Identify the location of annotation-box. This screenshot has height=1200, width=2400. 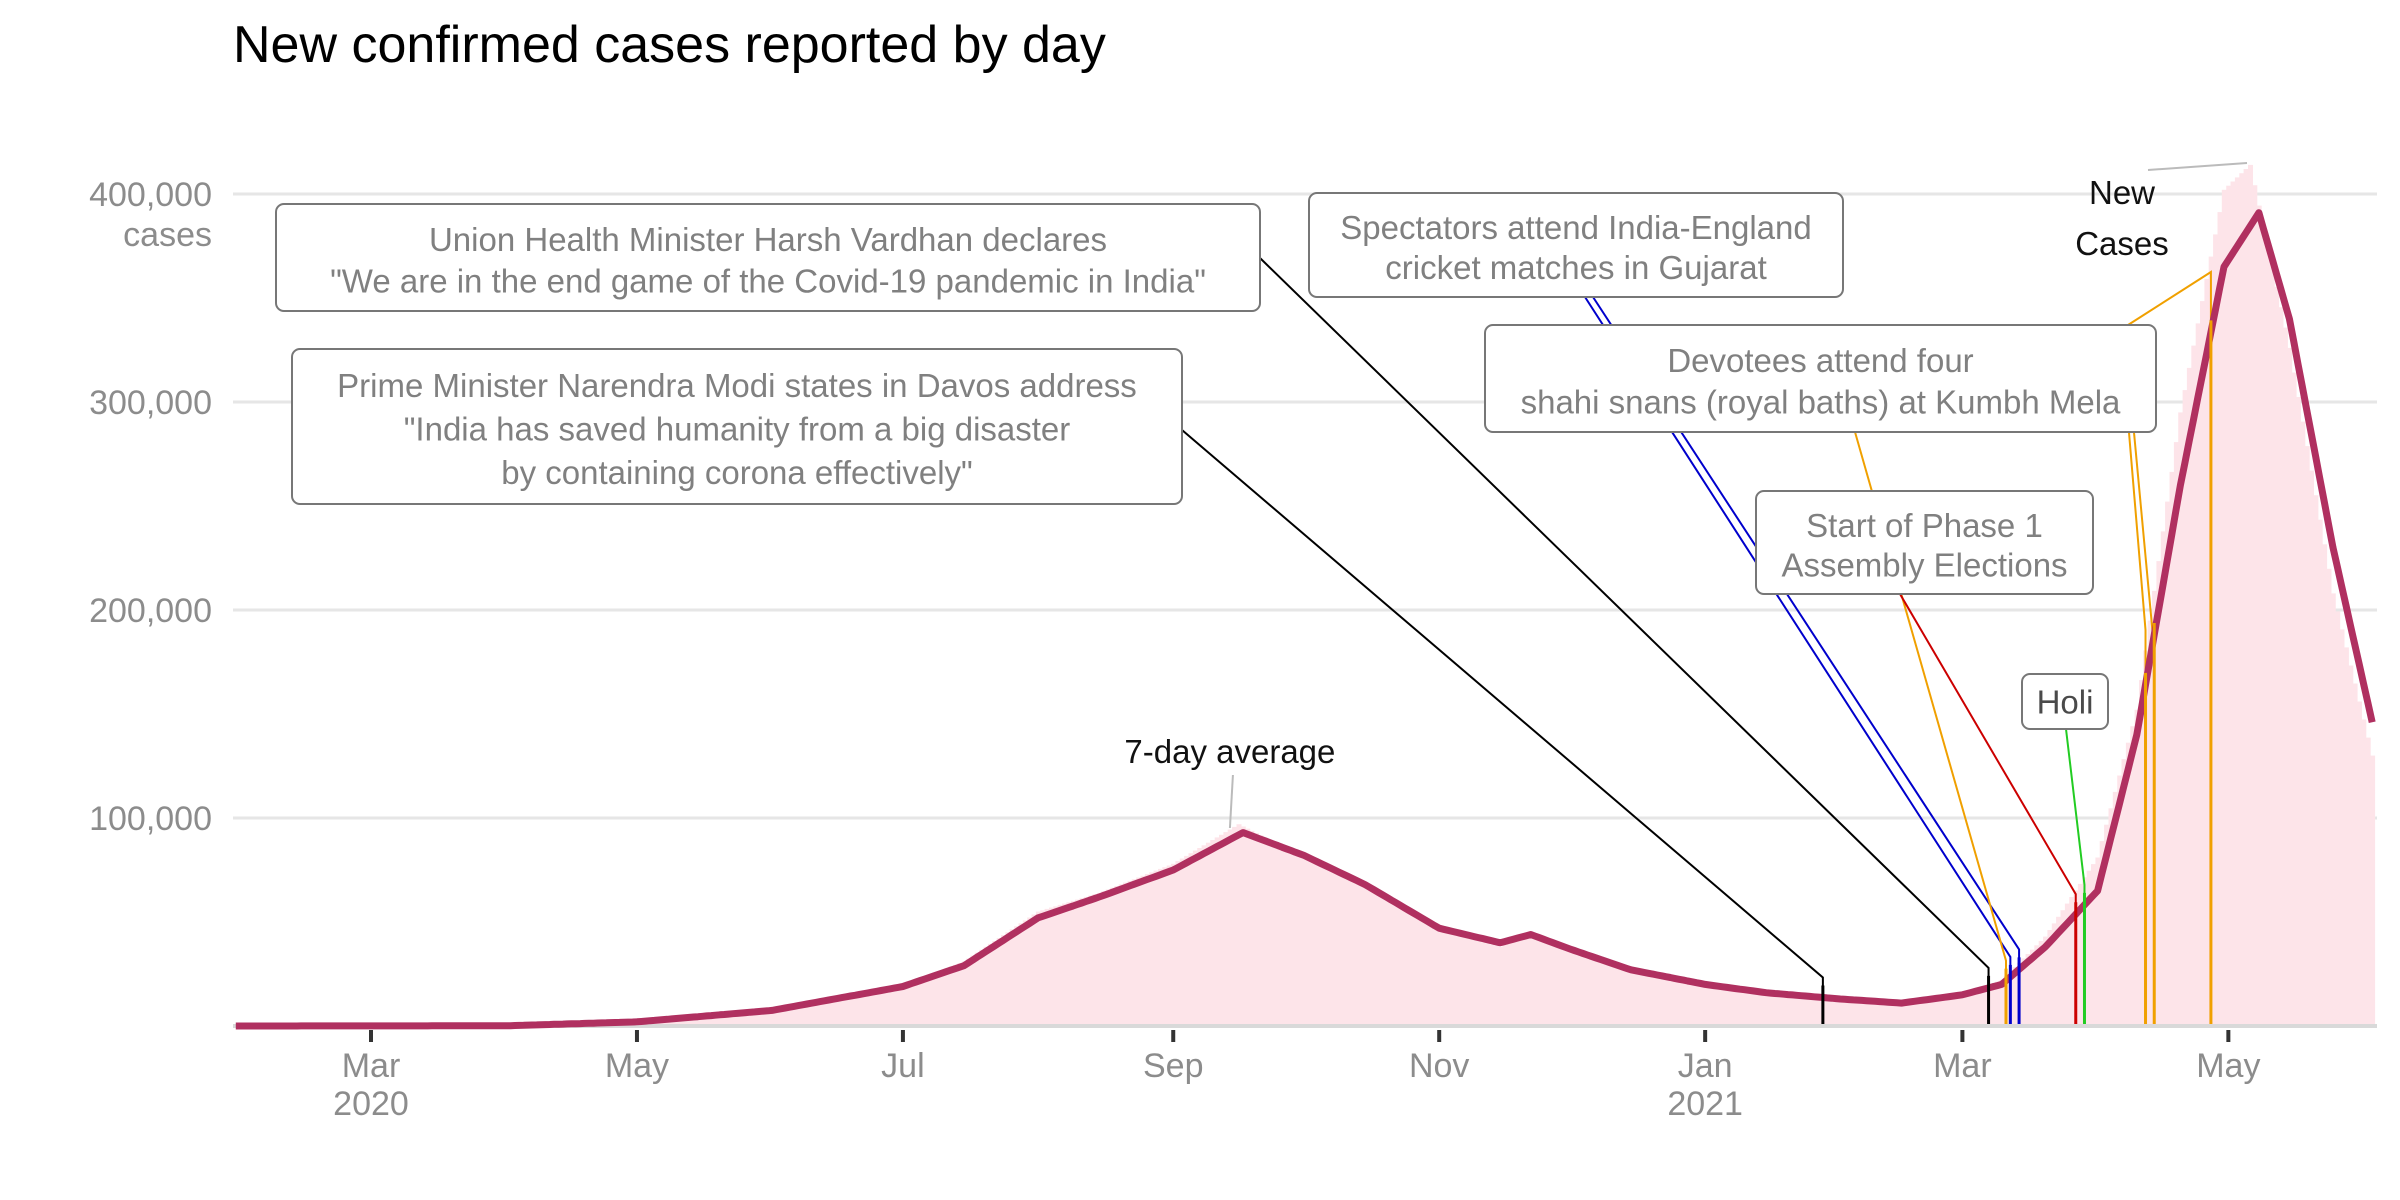
(737, 426).